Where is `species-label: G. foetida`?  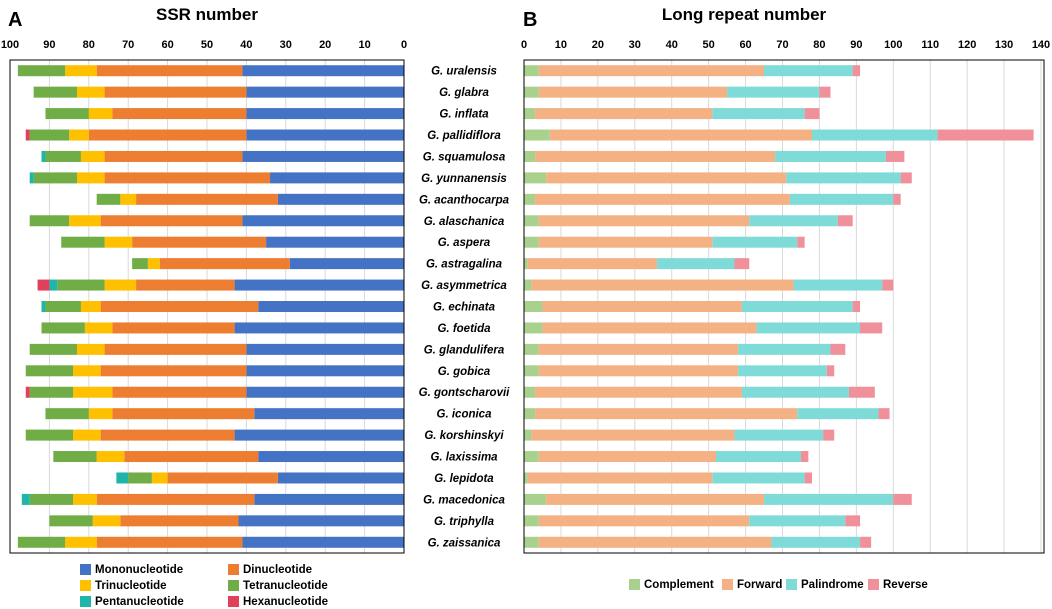 species-label: G. foetida is located at coordinates (464, 329).